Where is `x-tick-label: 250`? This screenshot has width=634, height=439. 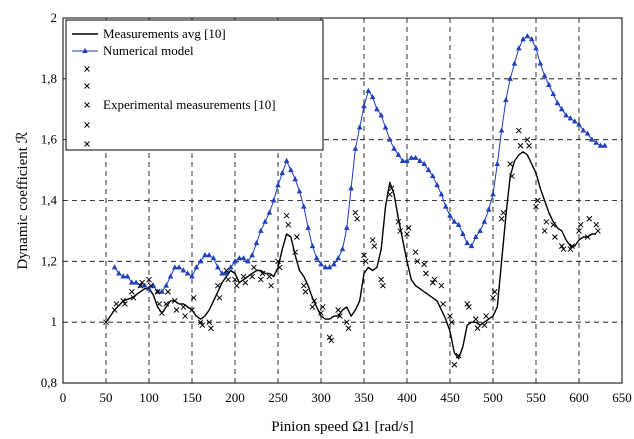 x-tick-label: 250 is located at coordinates (278, 397).